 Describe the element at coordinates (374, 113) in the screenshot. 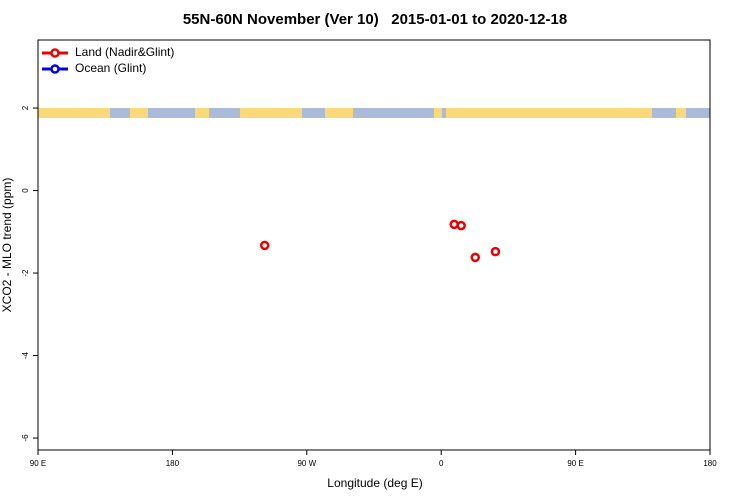

I see `map-strip` at that location.